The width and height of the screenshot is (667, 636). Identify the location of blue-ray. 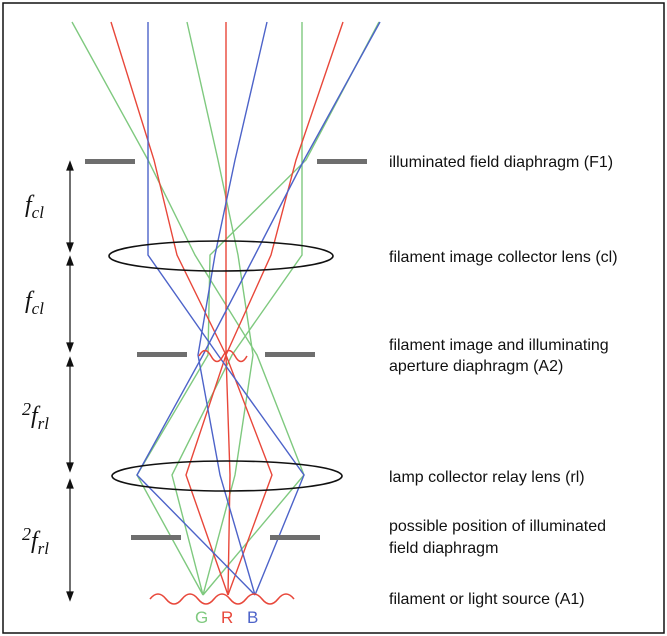
(232, 308).